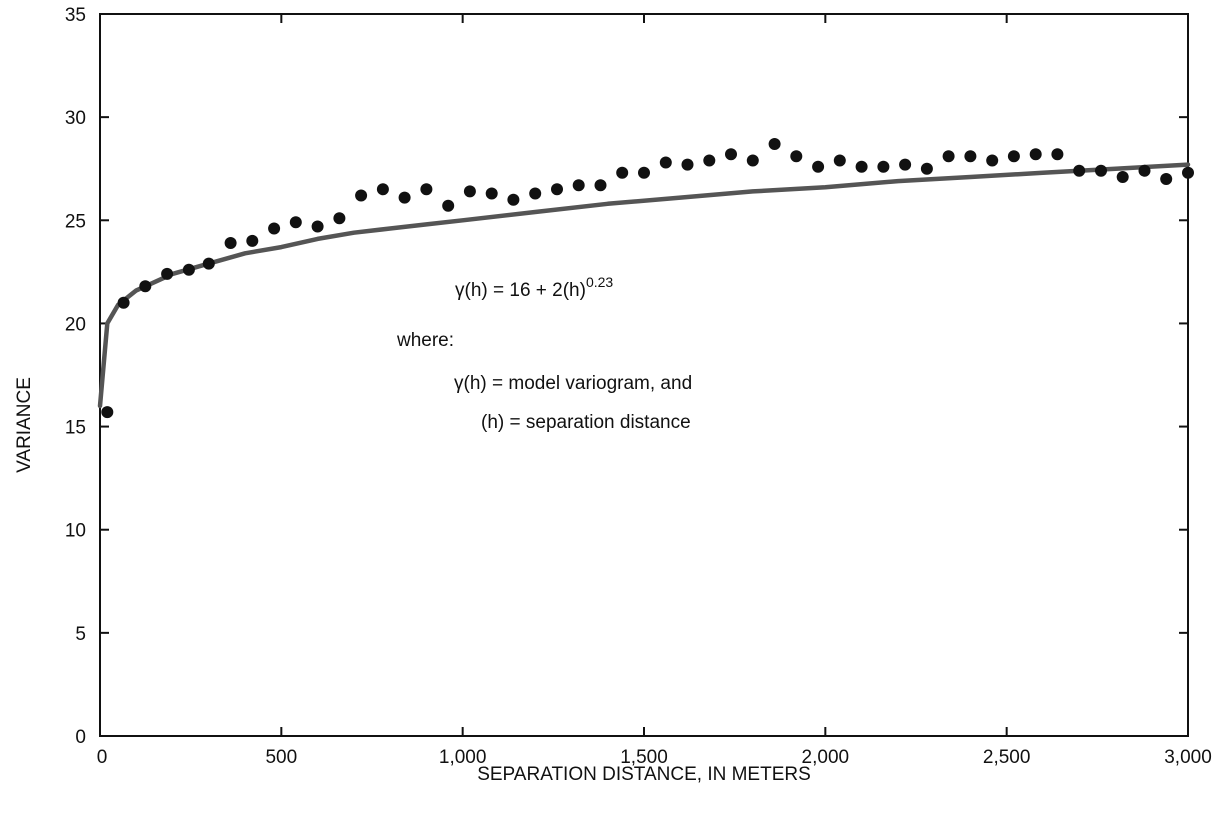 The width and height of the screenshot is (1218, 816). What do you see at coordinates (75, 428) in the screenshot?
I see `y-tick-label: 15` at bounding box center [75, 428].